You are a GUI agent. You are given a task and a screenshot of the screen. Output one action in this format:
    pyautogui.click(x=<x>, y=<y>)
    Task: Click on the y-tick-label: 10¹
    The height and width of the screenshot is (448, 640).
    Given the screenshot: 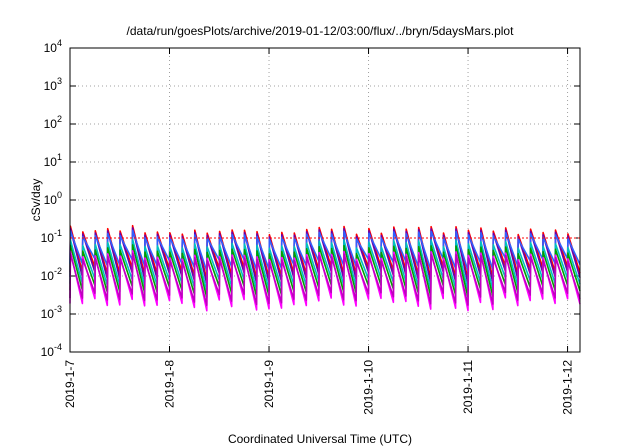 What is the action you would take?
    pyautogui.click(x=53, y=160)
    